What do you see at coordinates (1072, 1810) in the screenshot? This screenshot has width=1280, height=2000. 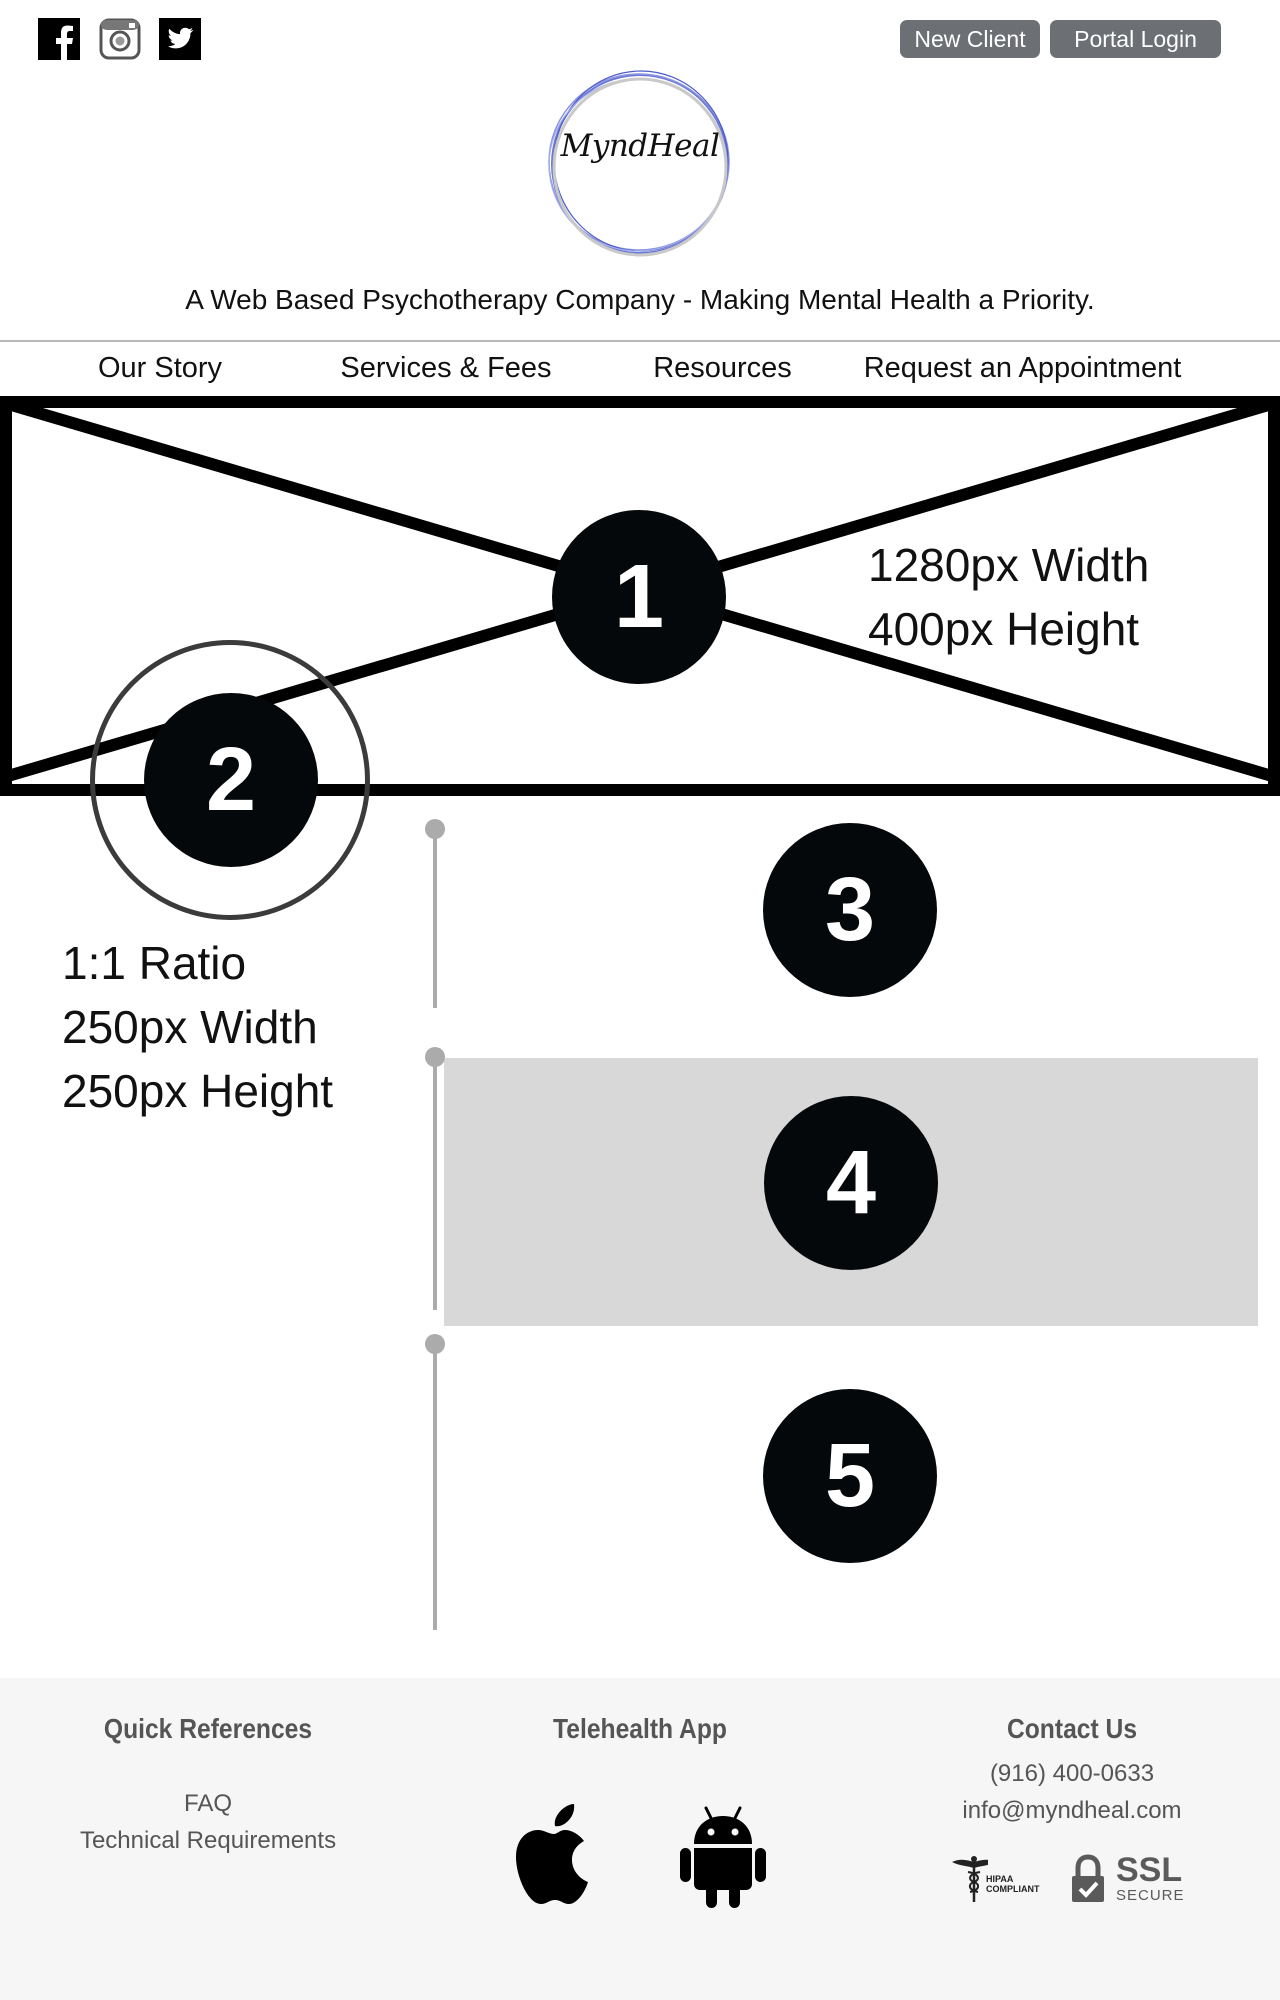 I see `contact-email-link: info@myndheal.com` at bounding box center [1072, 1810].